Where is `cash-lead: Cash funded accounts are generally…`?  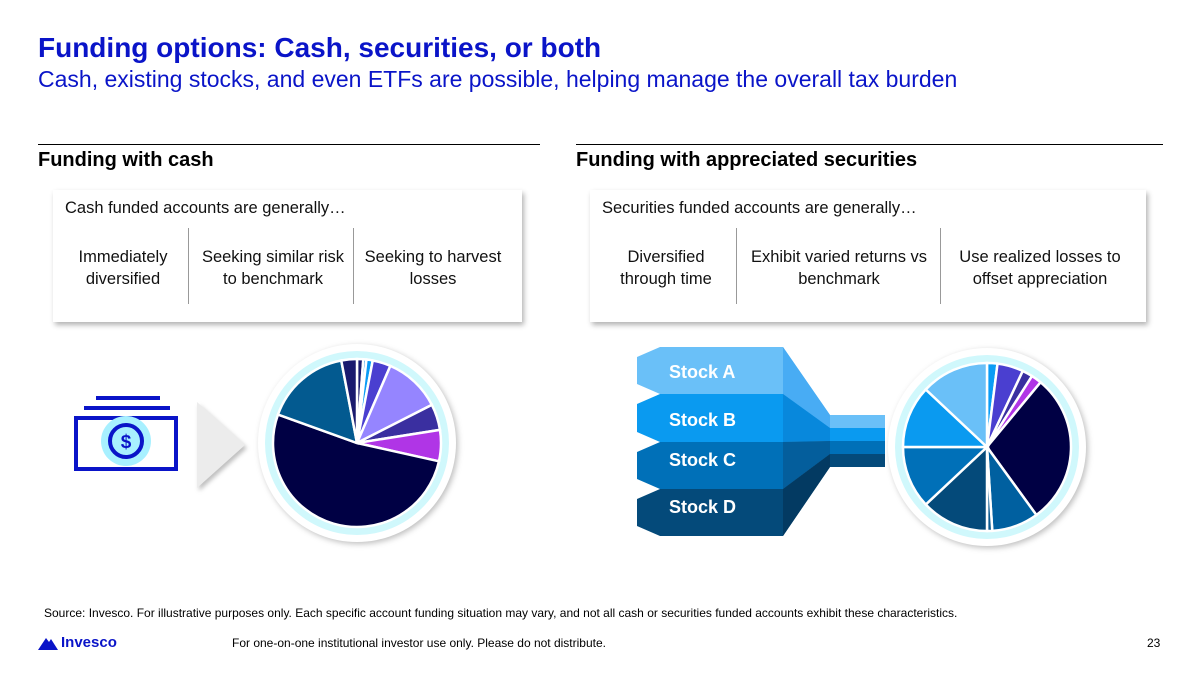
cash-lead: Cash funded accounts are generally… is located at coordinates (205, 208).